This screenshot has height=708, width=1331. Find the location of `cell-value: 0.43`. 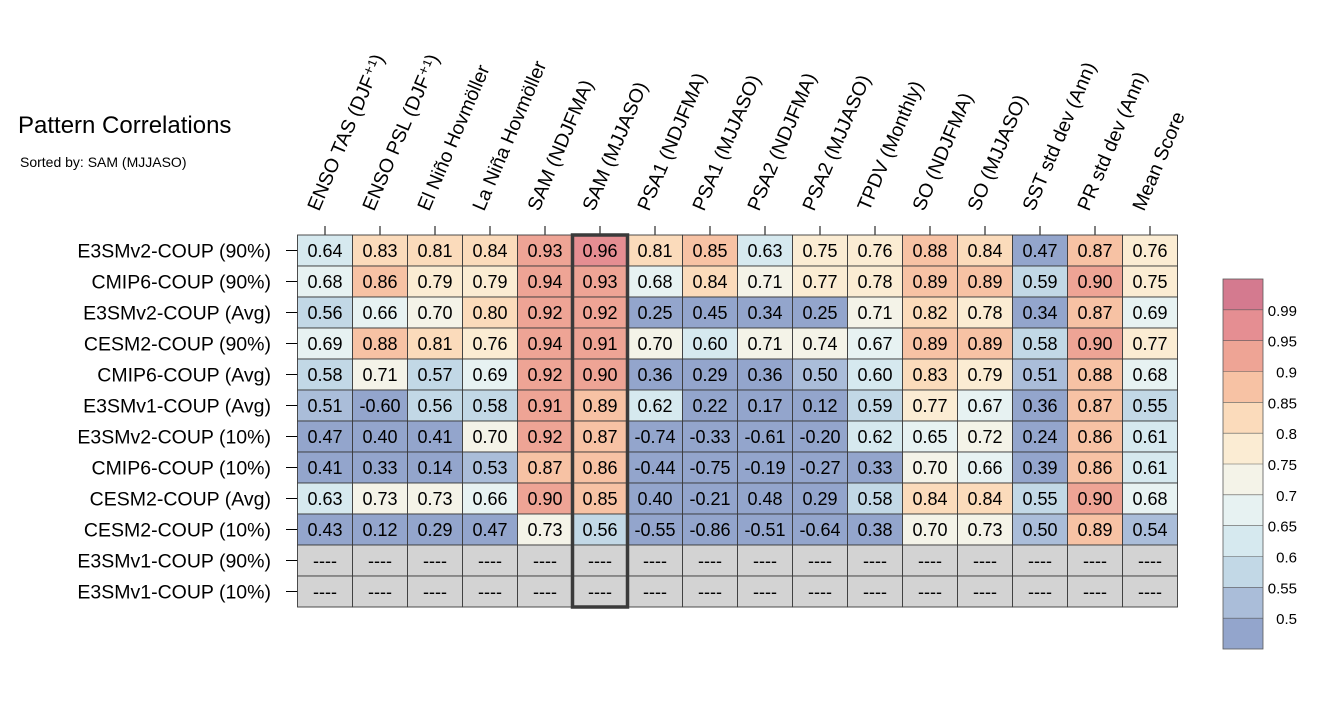

cell-value: 0.43 is located at coordinates (324, 530).